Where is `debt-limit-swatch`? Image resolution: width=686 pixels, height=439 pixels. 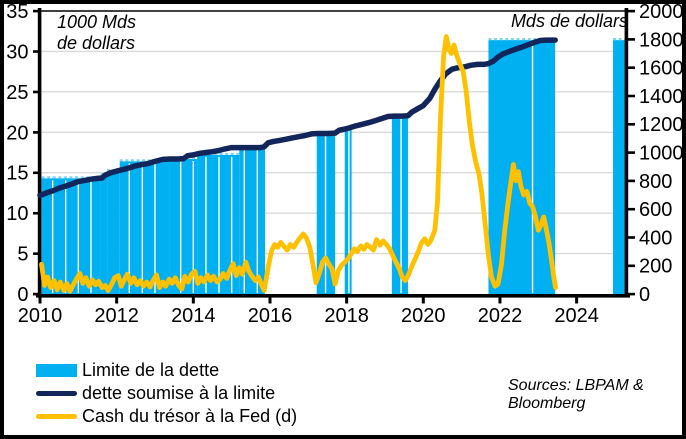 debt-limit-swatch is located at coordinates (56, 370).